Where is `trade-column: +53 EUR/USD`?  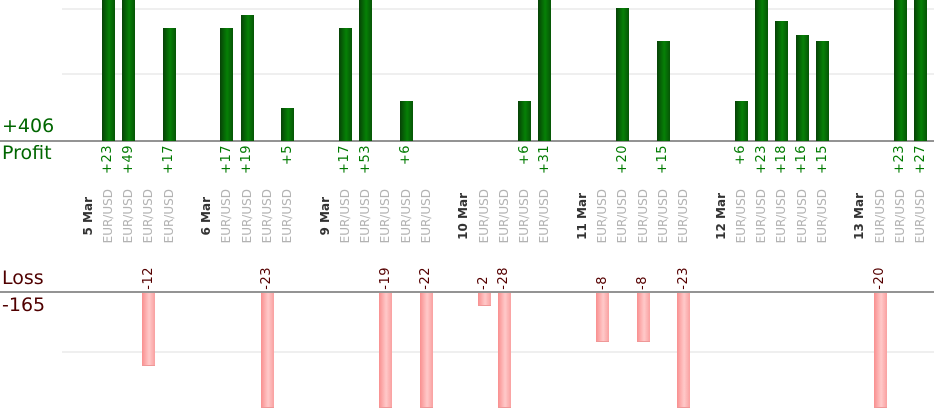 trade-column: +53 EUR/USD is located at coordinates (366, 210).